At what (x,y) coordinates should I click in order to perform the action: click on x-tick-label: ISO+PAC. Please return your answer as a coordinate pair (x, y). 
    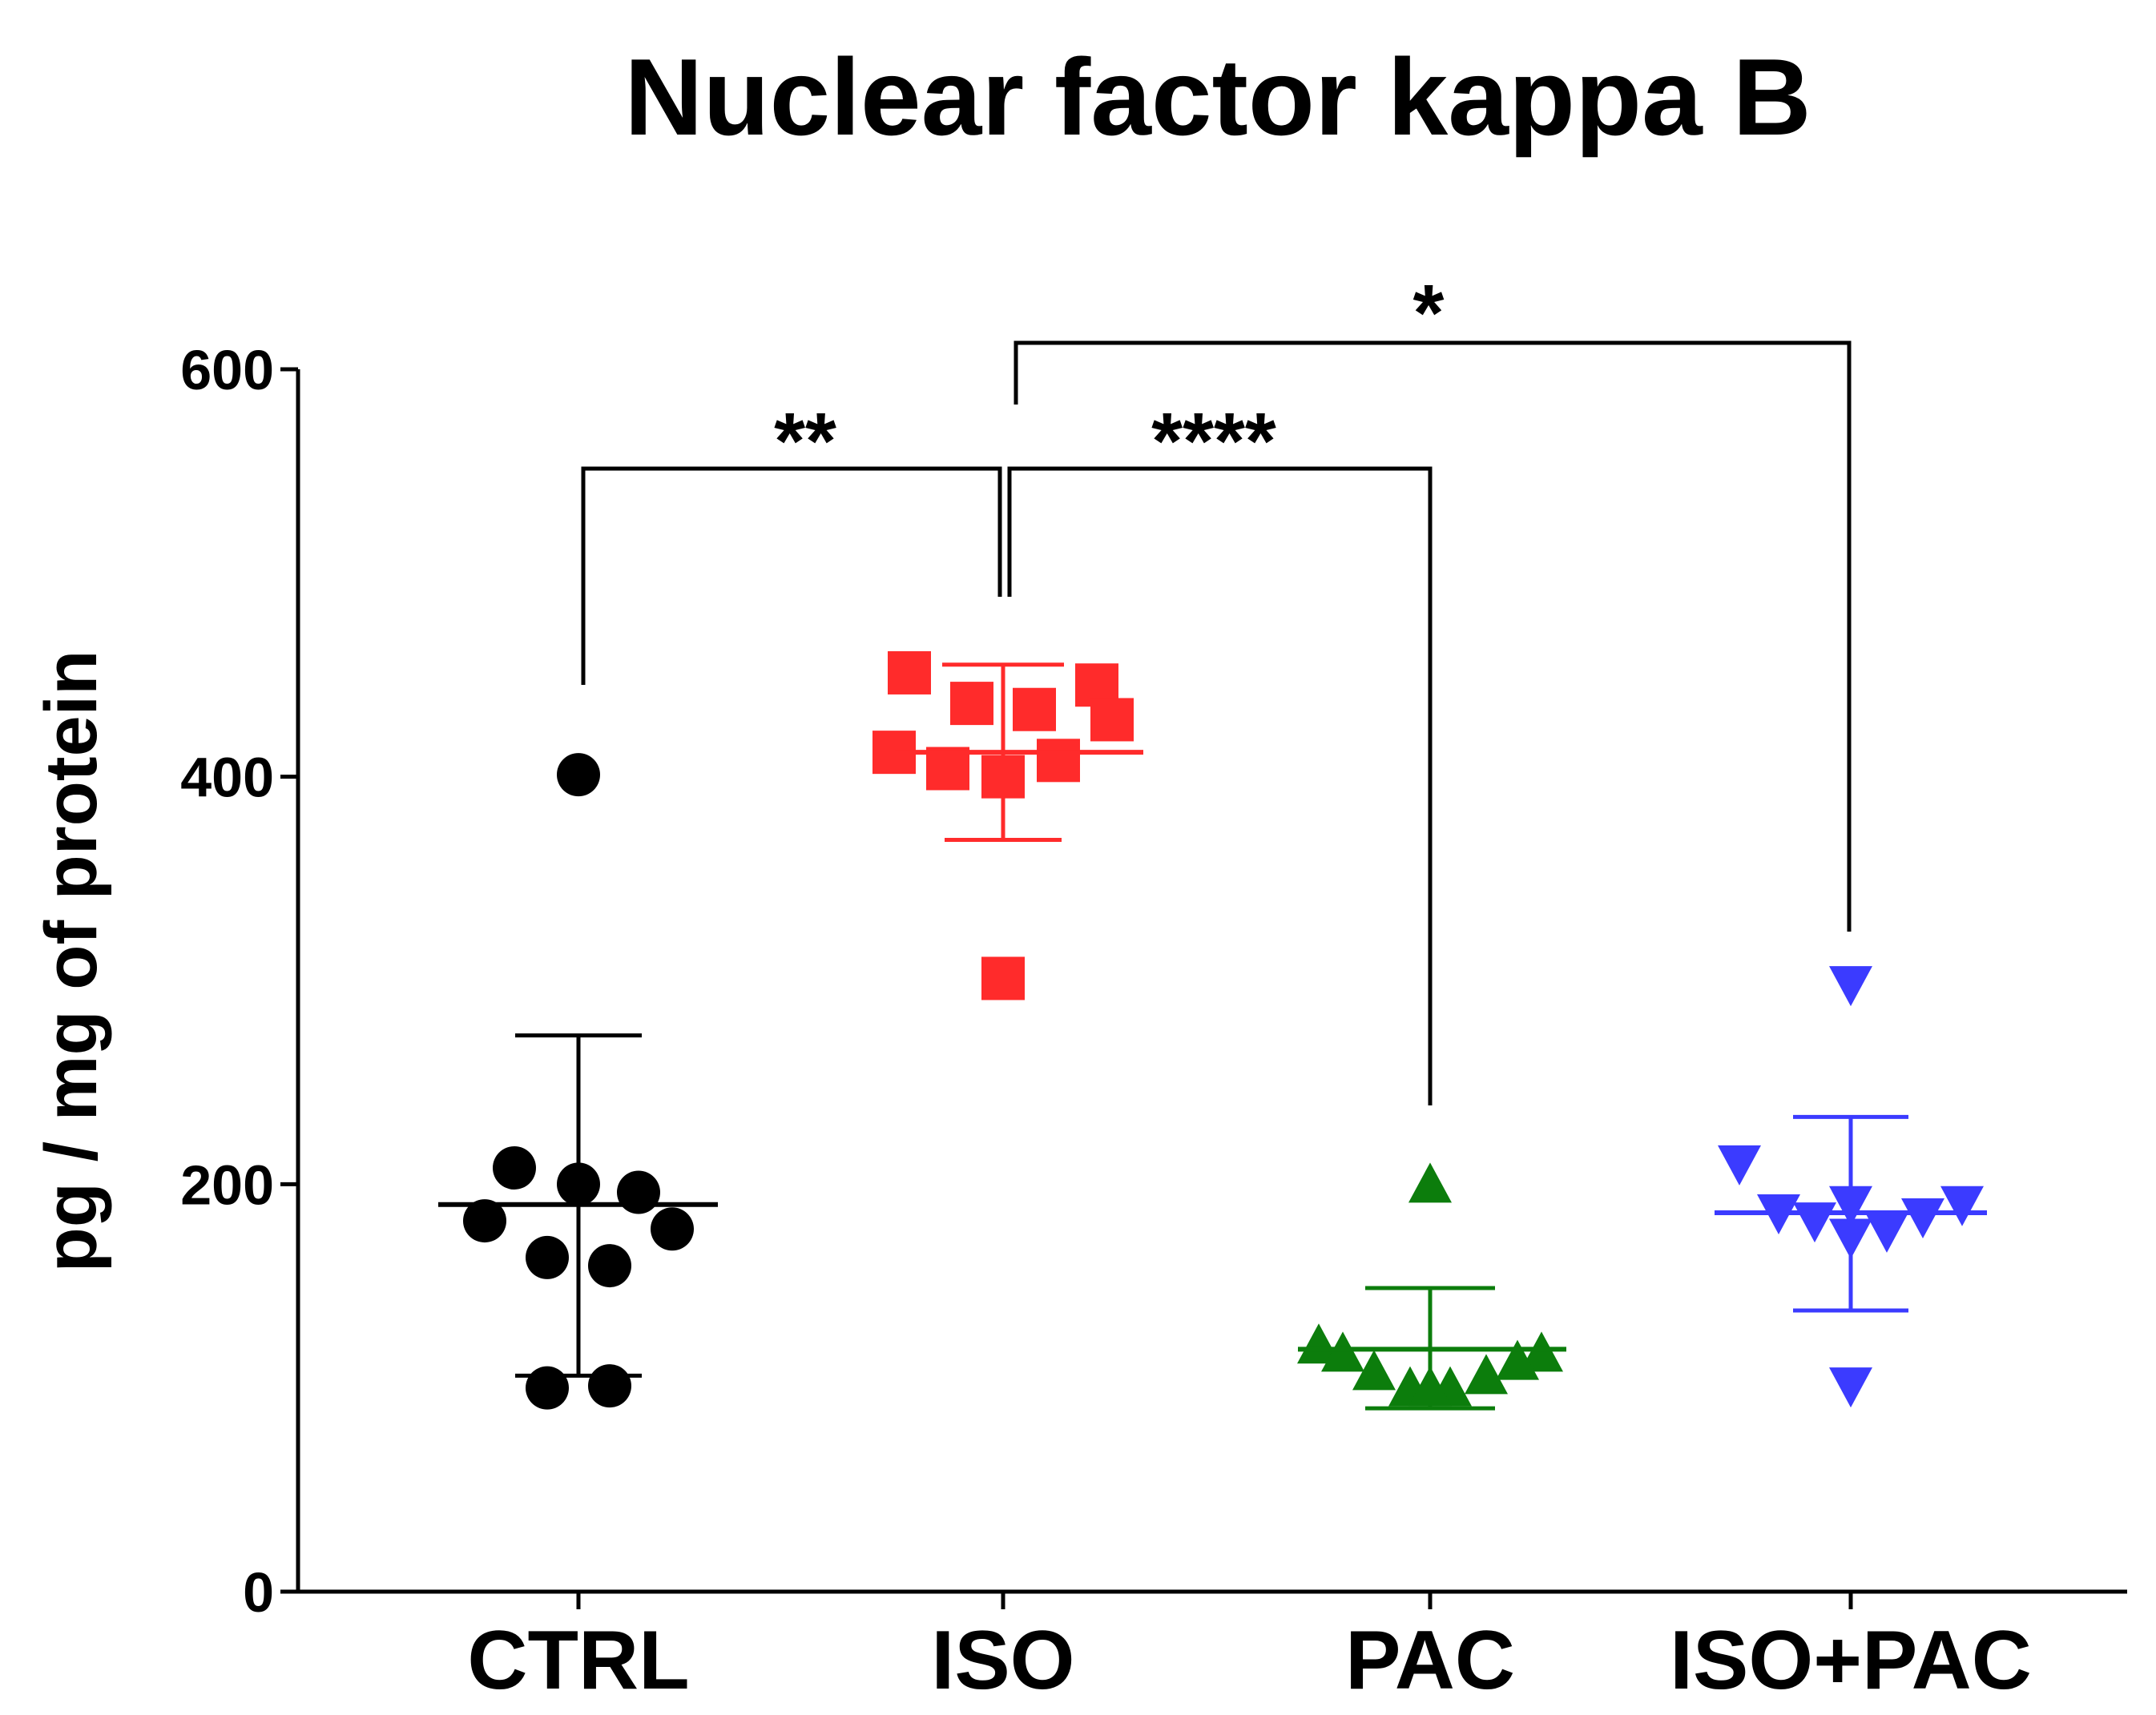
    Looking at the image, I should click on (1851, 1660).